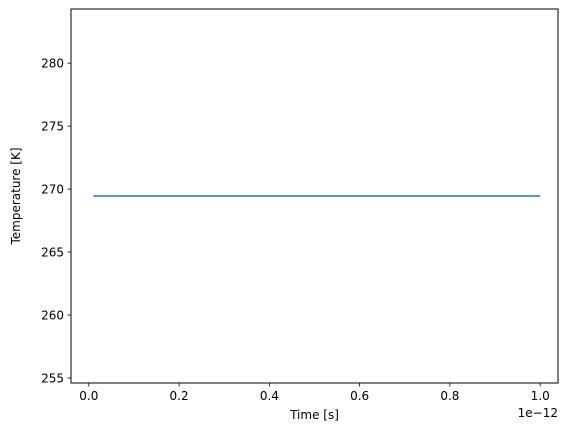 The height and width of the screenshot is (432, 571). Describe the element at coordinates (56, 221) in the screenshot. I see `y-axis: 255 260 265 270 275 280` at that location.